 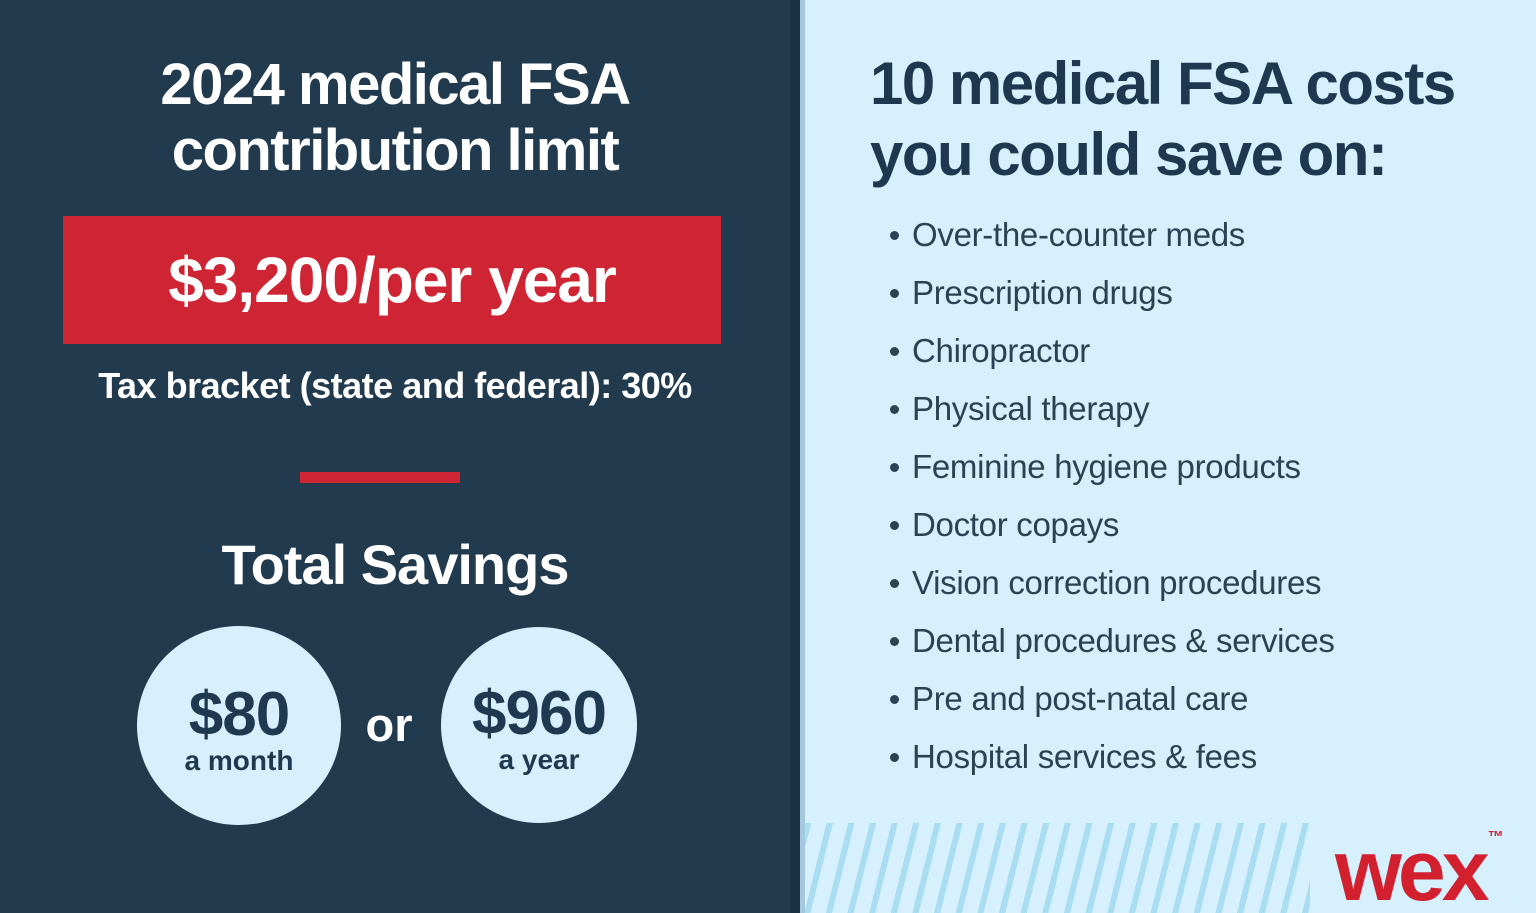 What do you see at coordinates (1042, 292) in the screenshot?
I see `list-item-label: Prescription drugs` at bounding box center [1042, 292].